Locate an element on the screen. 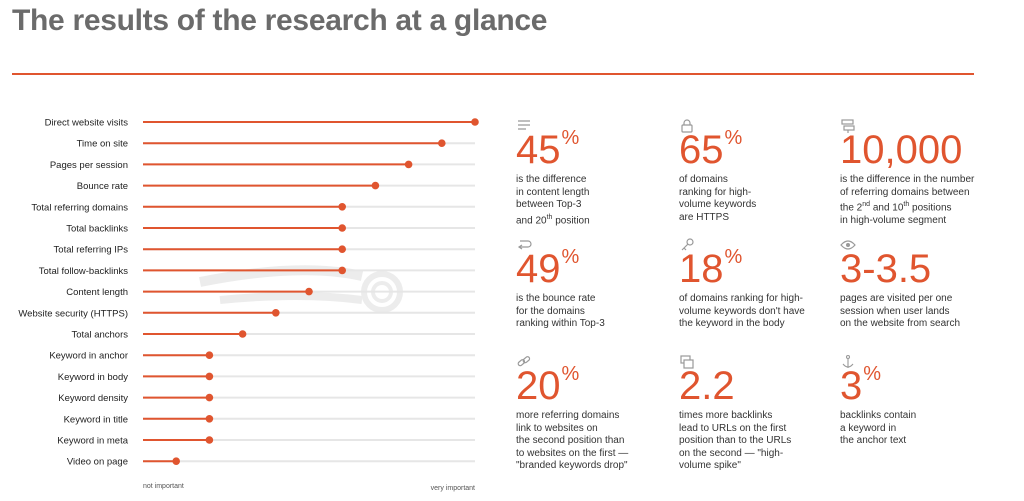 This screenshot has height=501, width=1024. category-label: Time on site is located at coordinates (102, 144).